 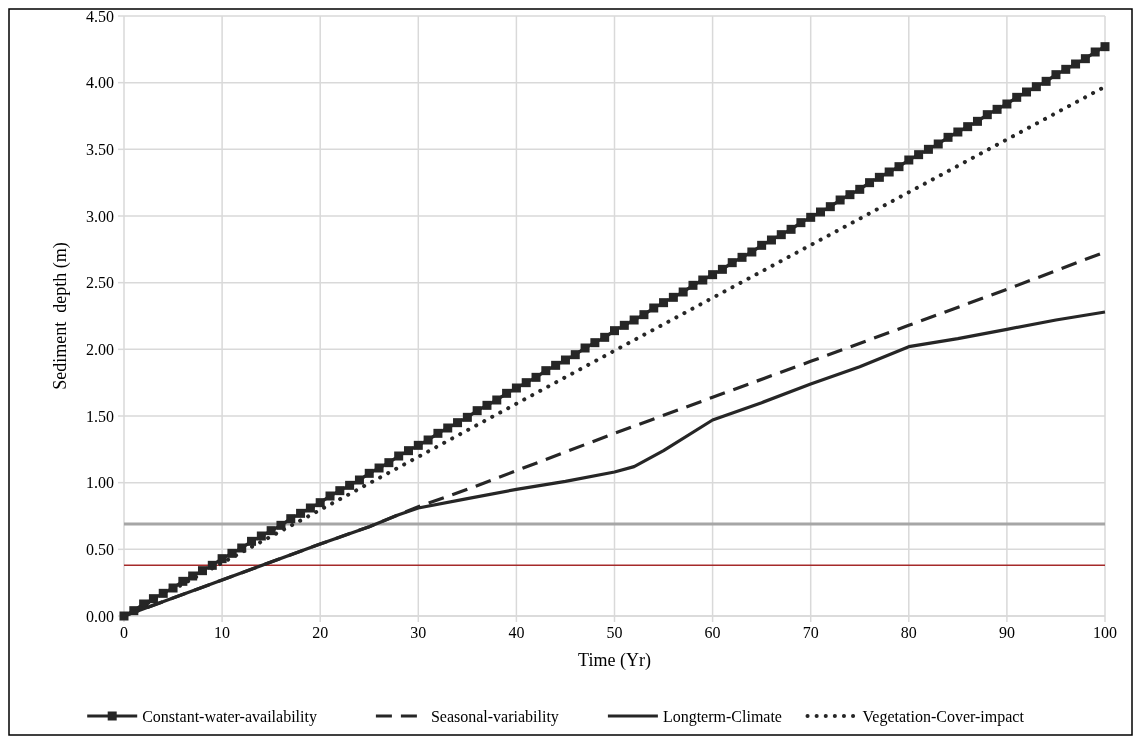 I want to click on y-tick-label: 1.00, so click(x=100, y=483).